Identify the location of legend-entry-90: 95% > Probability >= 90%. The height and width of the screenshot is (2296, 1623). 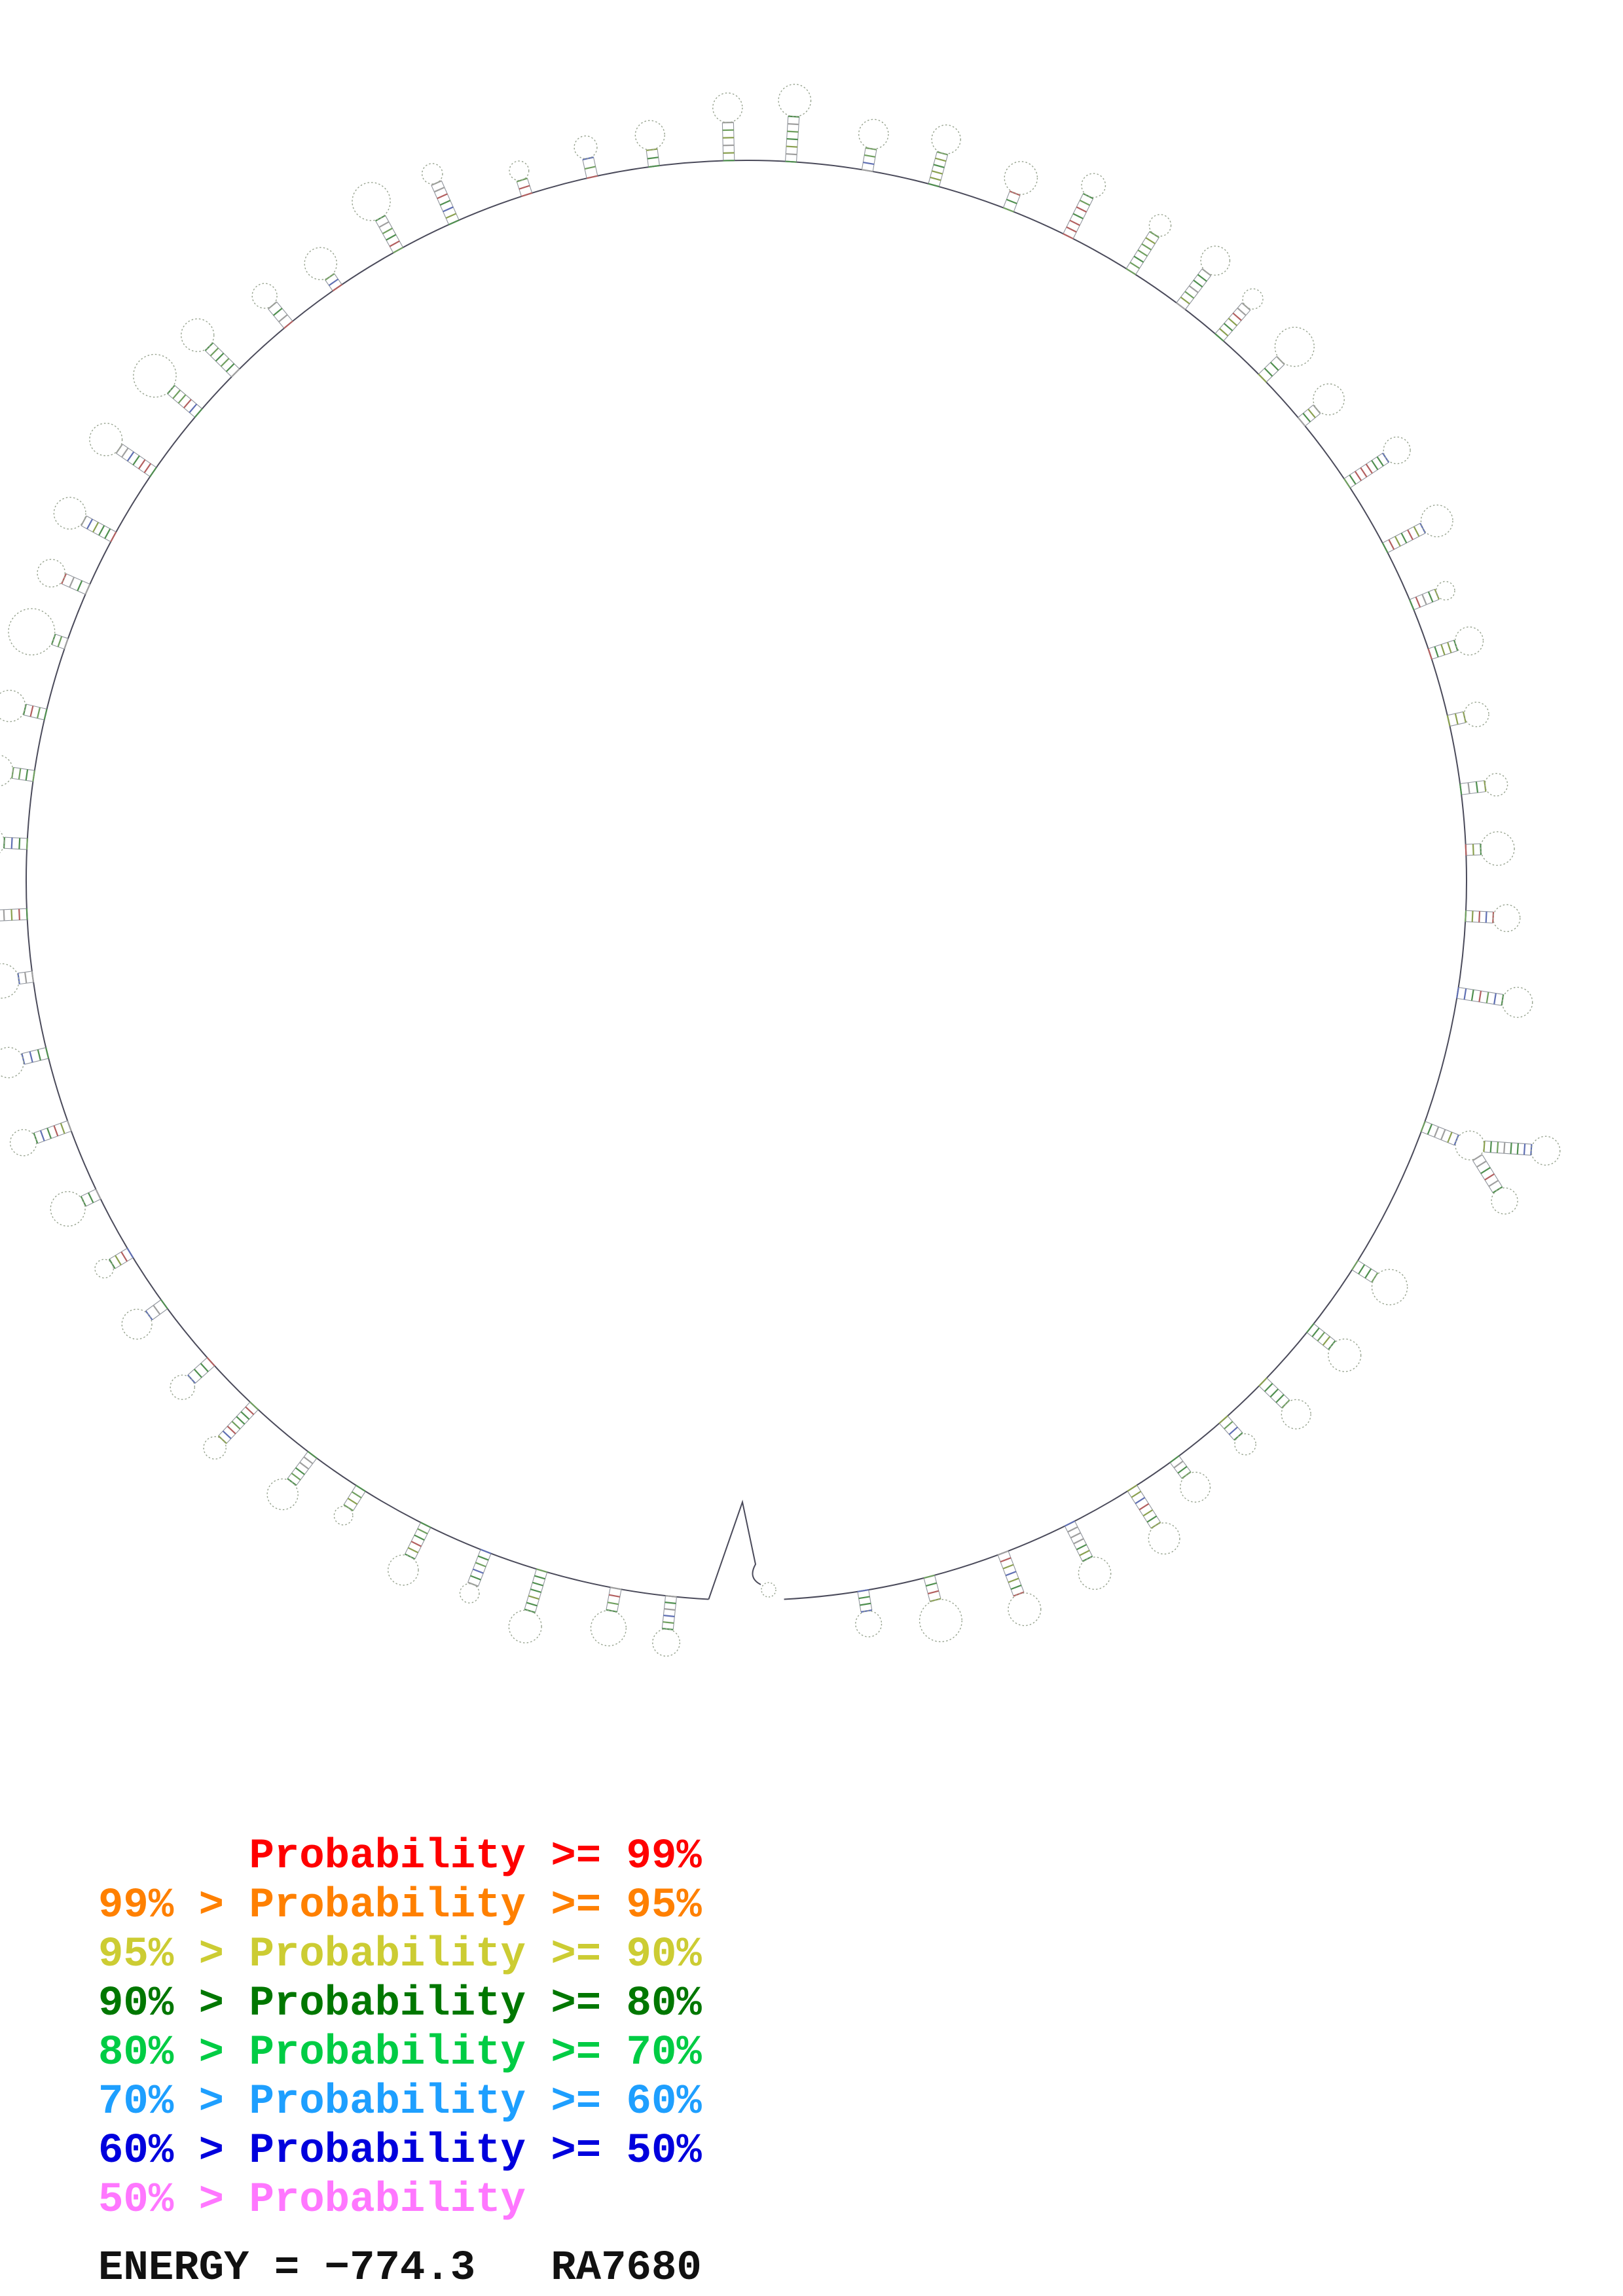
(400, 1955).